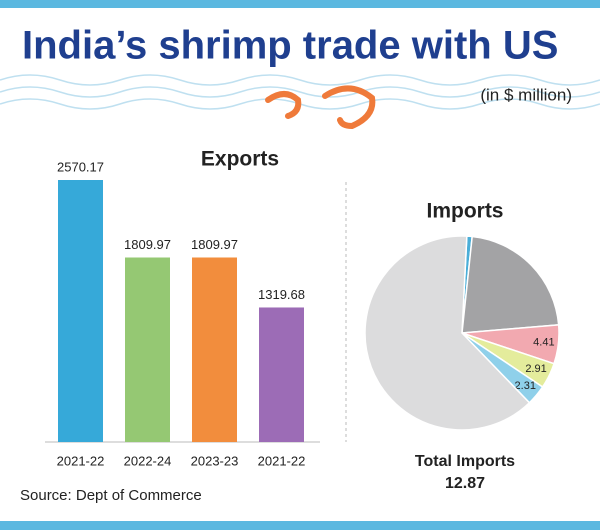  Describe the element at coordinates (320, 107) in the screenshot. I see `shrimp-icons` at that location.